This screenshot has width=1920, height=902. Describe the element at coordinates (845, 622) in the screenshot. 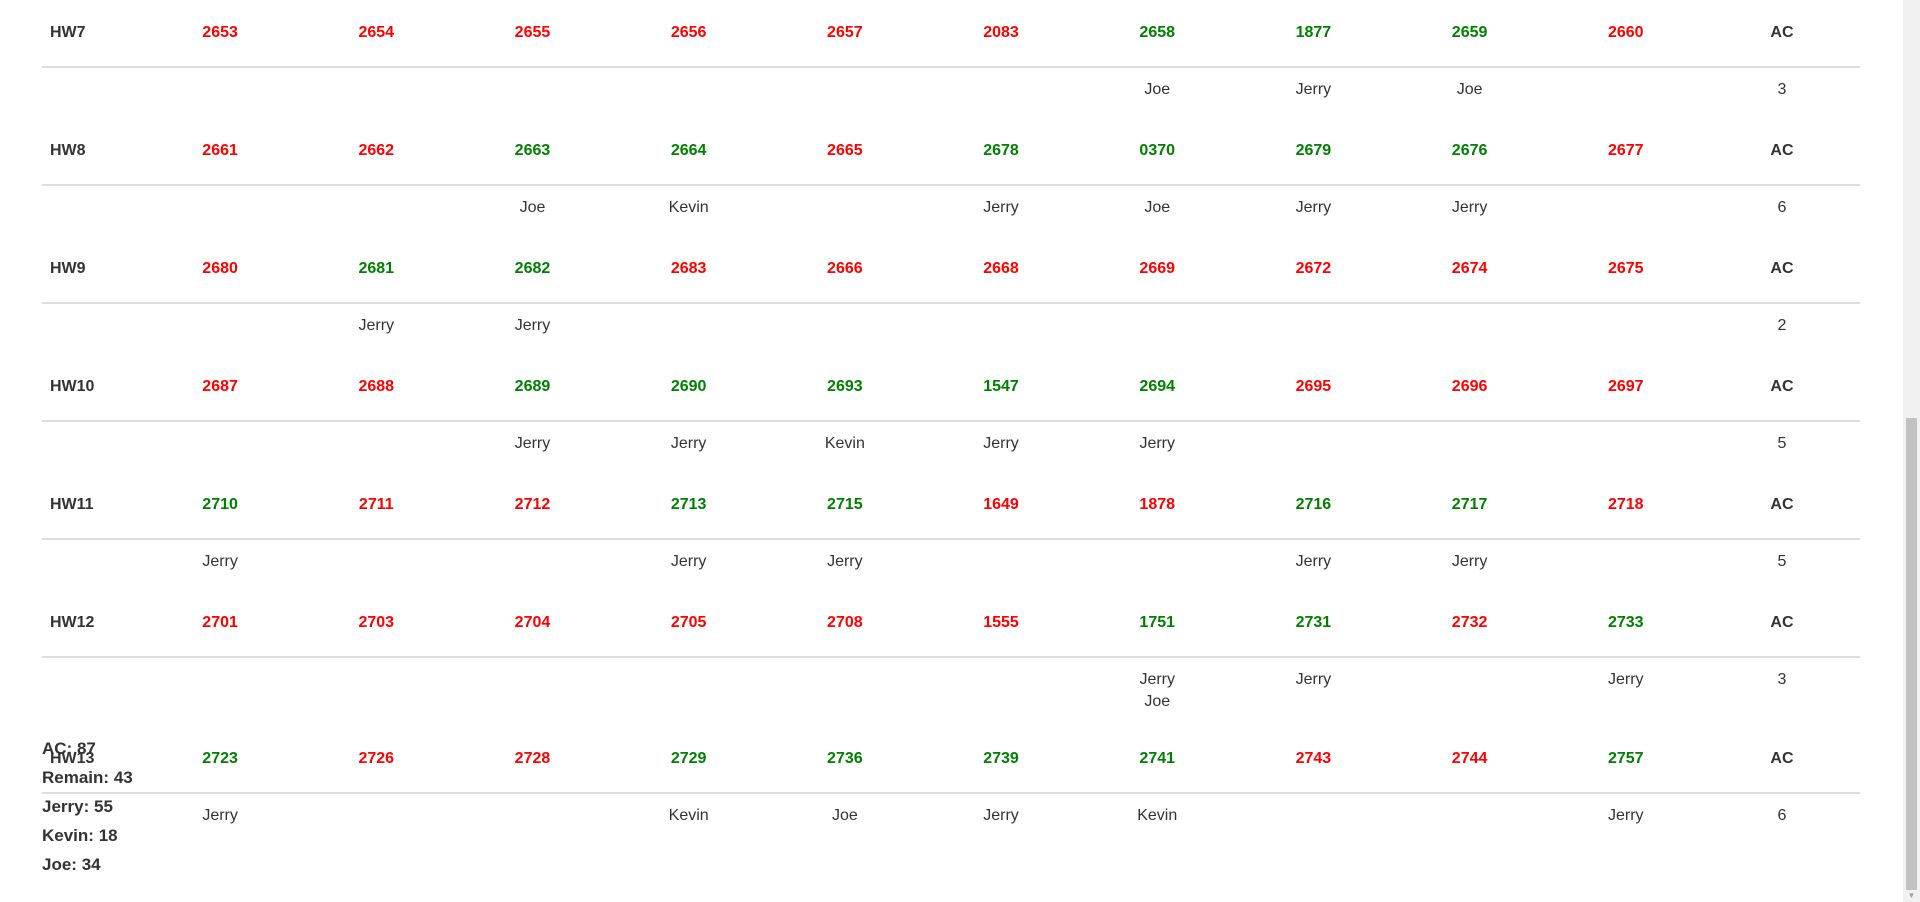

I see `problem-id: 2708` at that location.